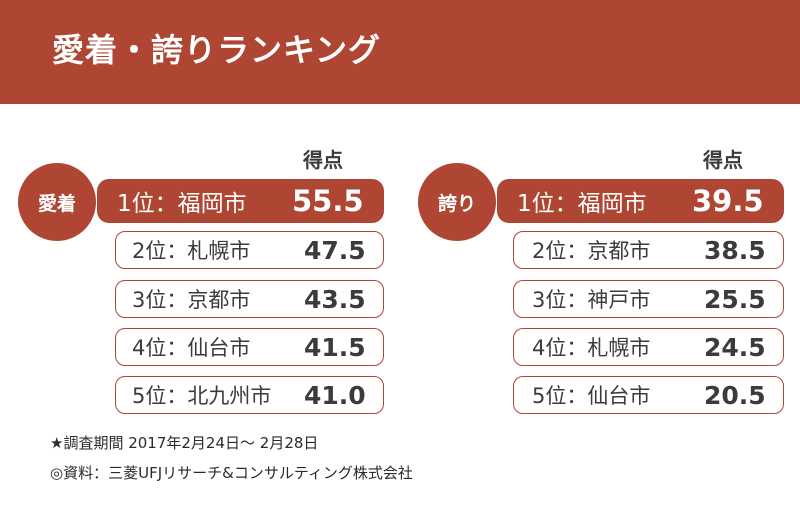 The image size is (800, 526). Describe the element at coordinates (735, 250) in the screenshot. I see `rank-score: 38.5` at that location.